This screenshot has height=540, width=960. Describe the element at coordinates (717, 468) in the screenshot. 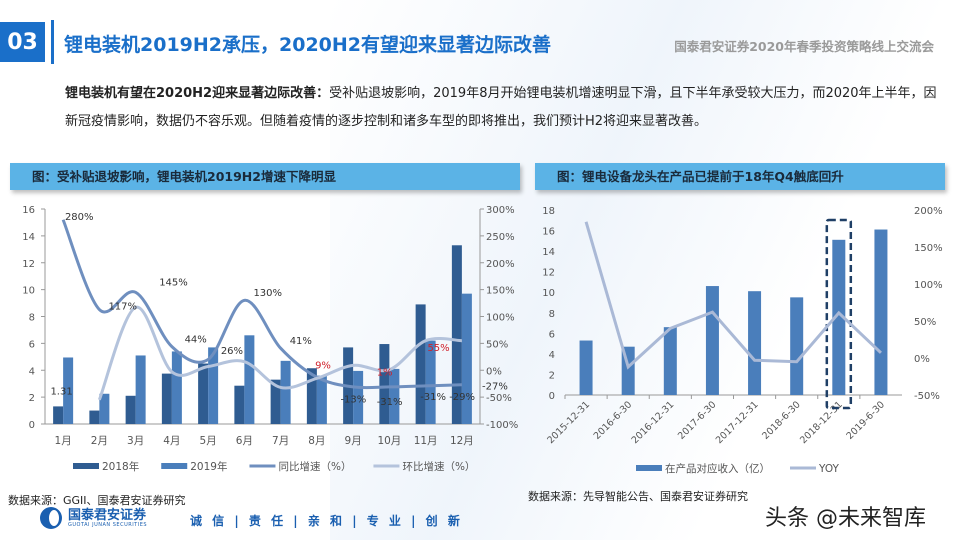

I see `legend-label: 在产品对应收入（亿）` at that location.